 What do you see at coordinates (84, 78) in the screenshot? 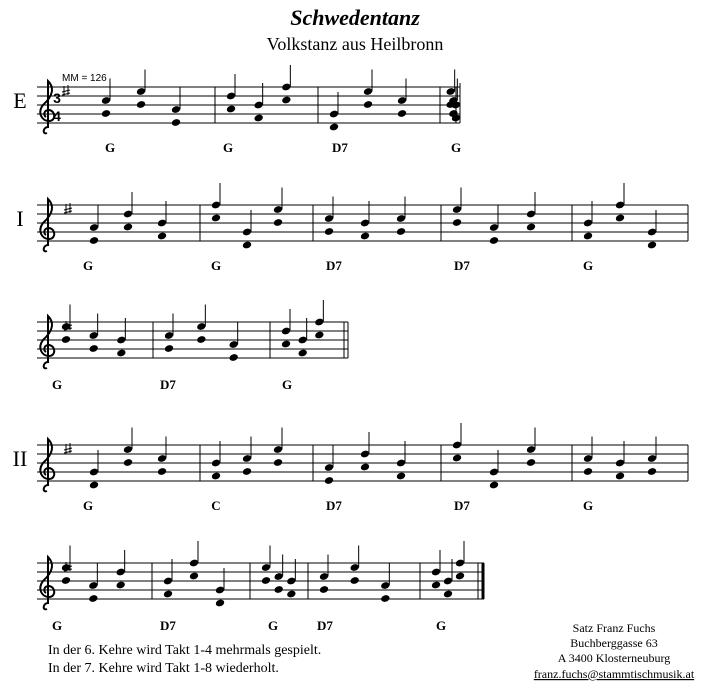
I see `tempo: MM = 126` at bounding box center [84, 78].